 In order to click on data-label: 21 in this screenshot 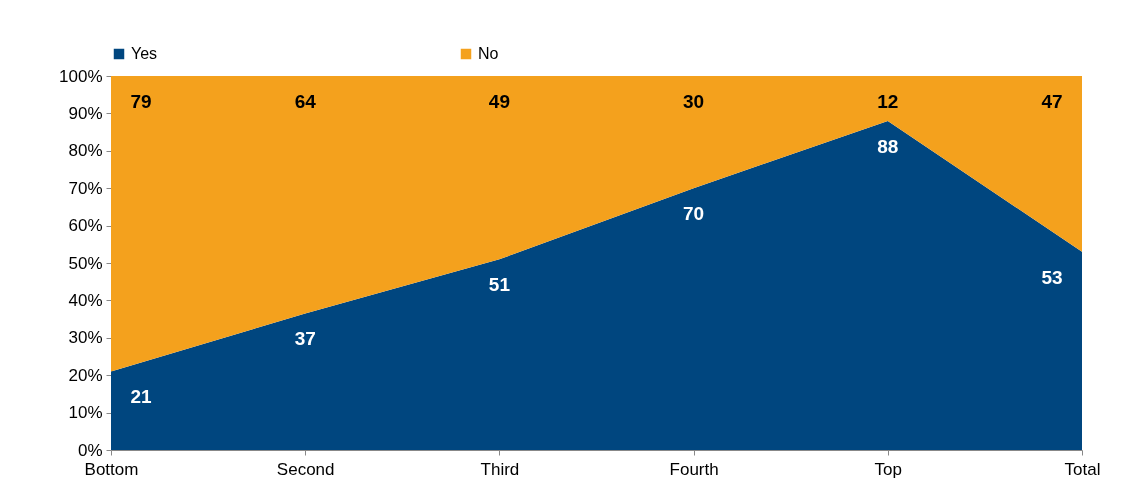, I will do `click(141, 397)`.